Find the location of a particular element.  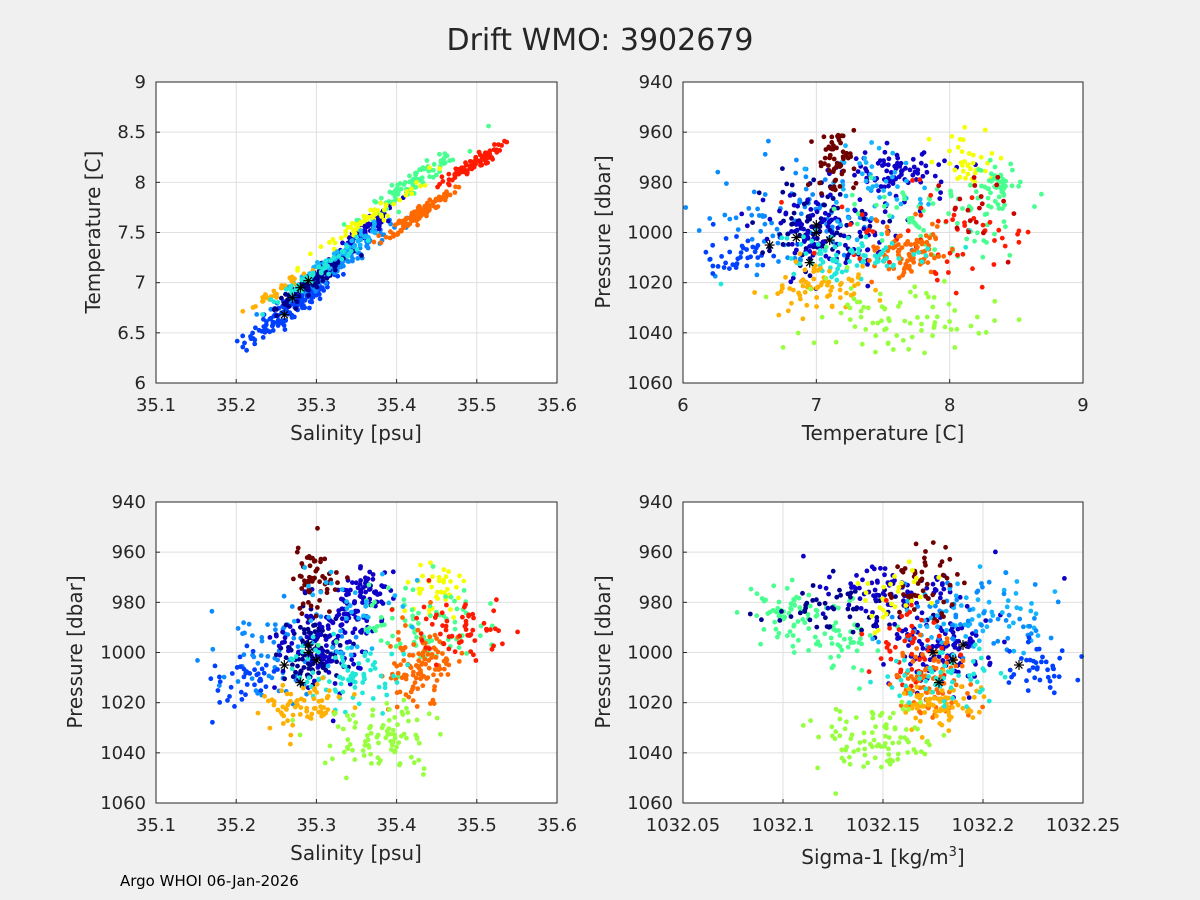

x-axis-label: Salinity [psu] is located at coordinates (356, 433).